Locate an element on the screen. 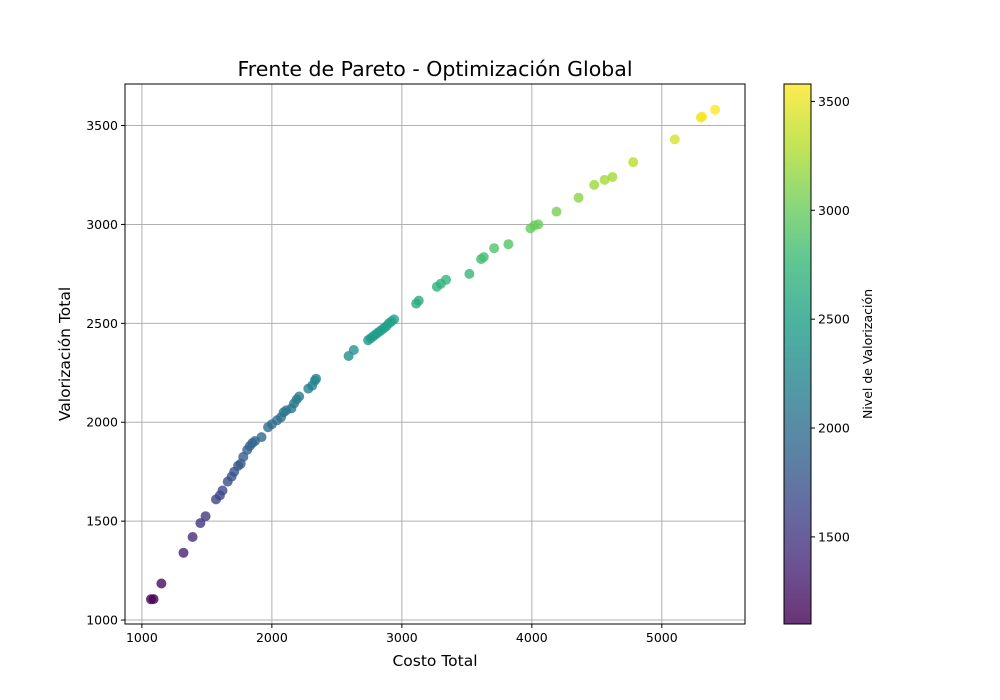 This screenshot has height=700, width=1000. y-tick-label: 1500 is located at coordinates (102, 521).